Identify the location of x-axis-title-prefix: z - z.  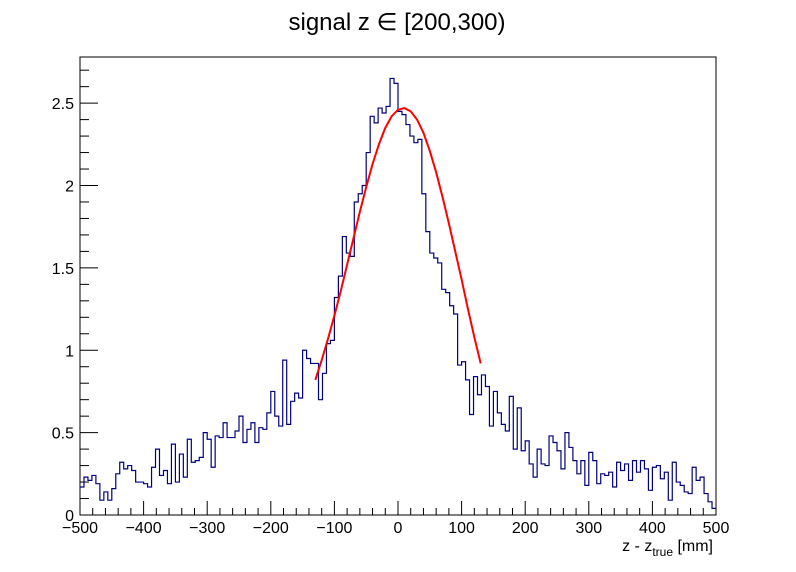
(637, 546).